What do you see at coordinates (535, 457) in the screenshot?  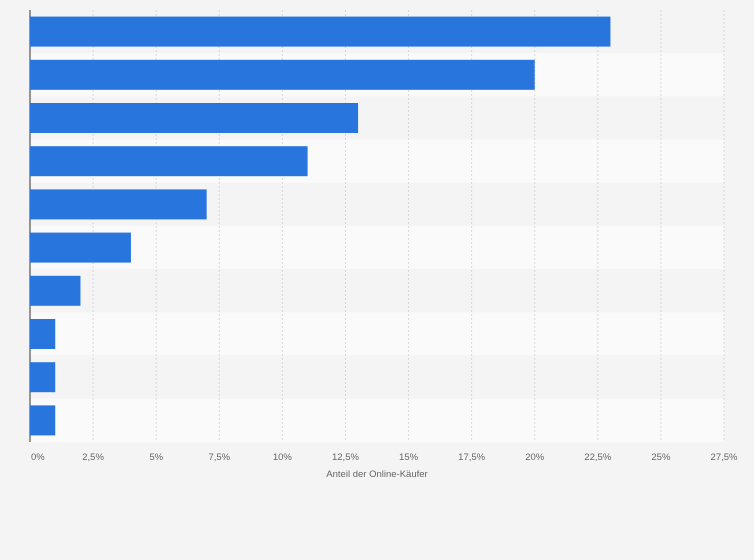 I see `x-tick-label: 20%` at bounding box center [535, 457].